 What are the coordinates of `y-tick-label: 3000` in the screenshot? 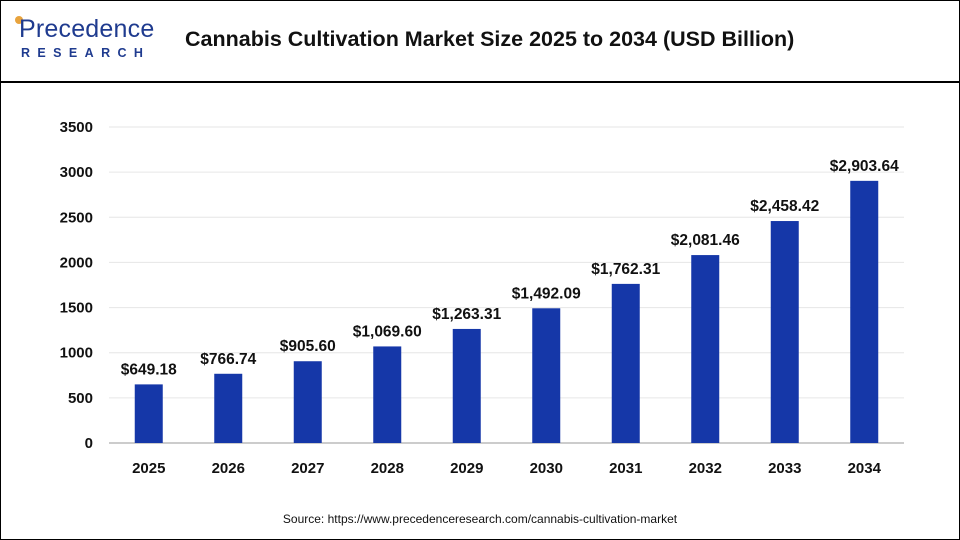 It's located at (76, 172).